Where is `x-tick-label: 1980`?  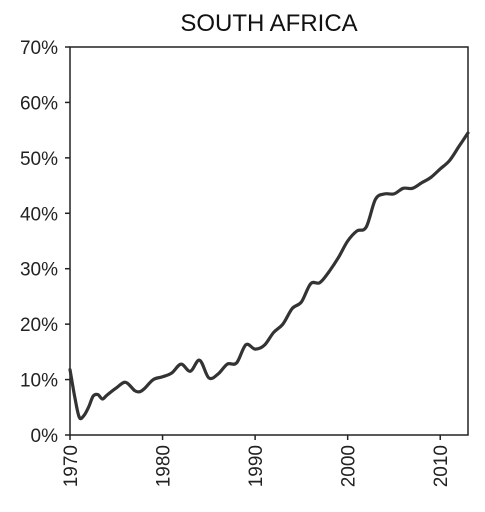
x-tick-label: 1980 is located at coordinates (164, 466).